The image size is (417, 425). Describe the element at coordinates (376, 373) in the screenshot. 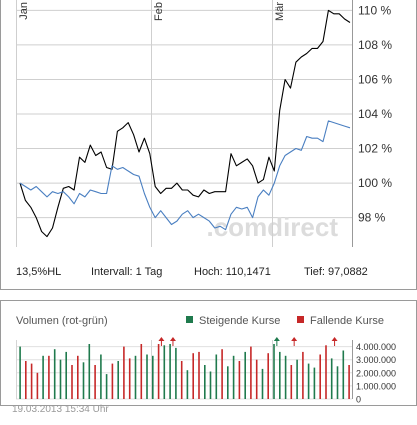

I see `volume-y-tick-label: 2.000.000` at that location.